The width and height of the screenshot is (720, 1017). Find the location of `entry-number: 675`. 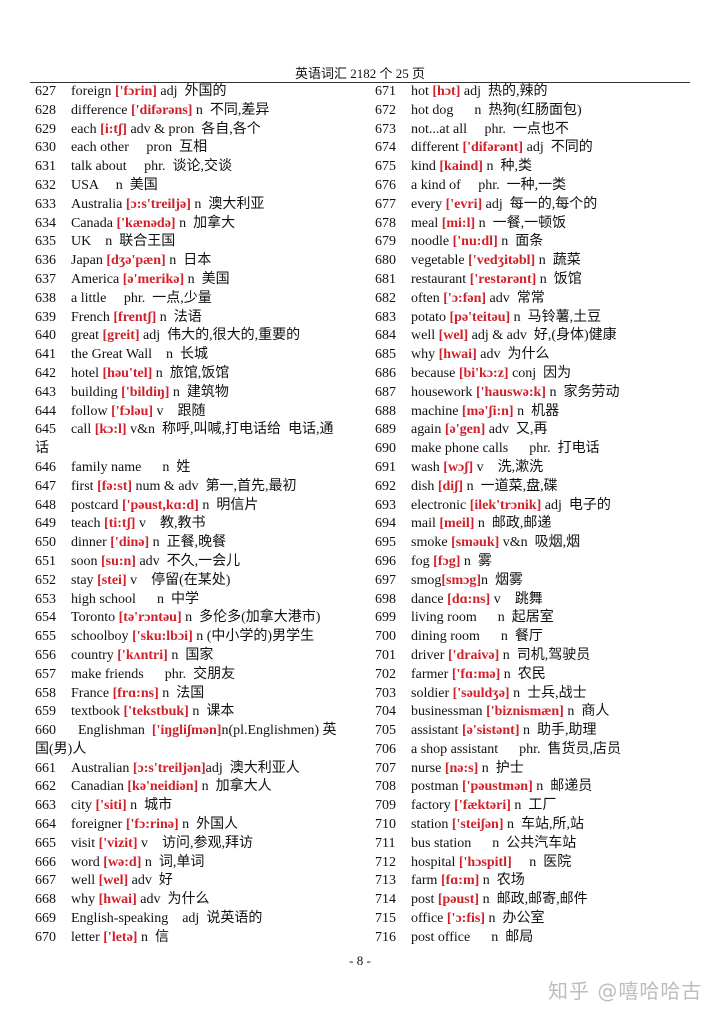

entry-number: 675 is located at coordinates (385, 167).